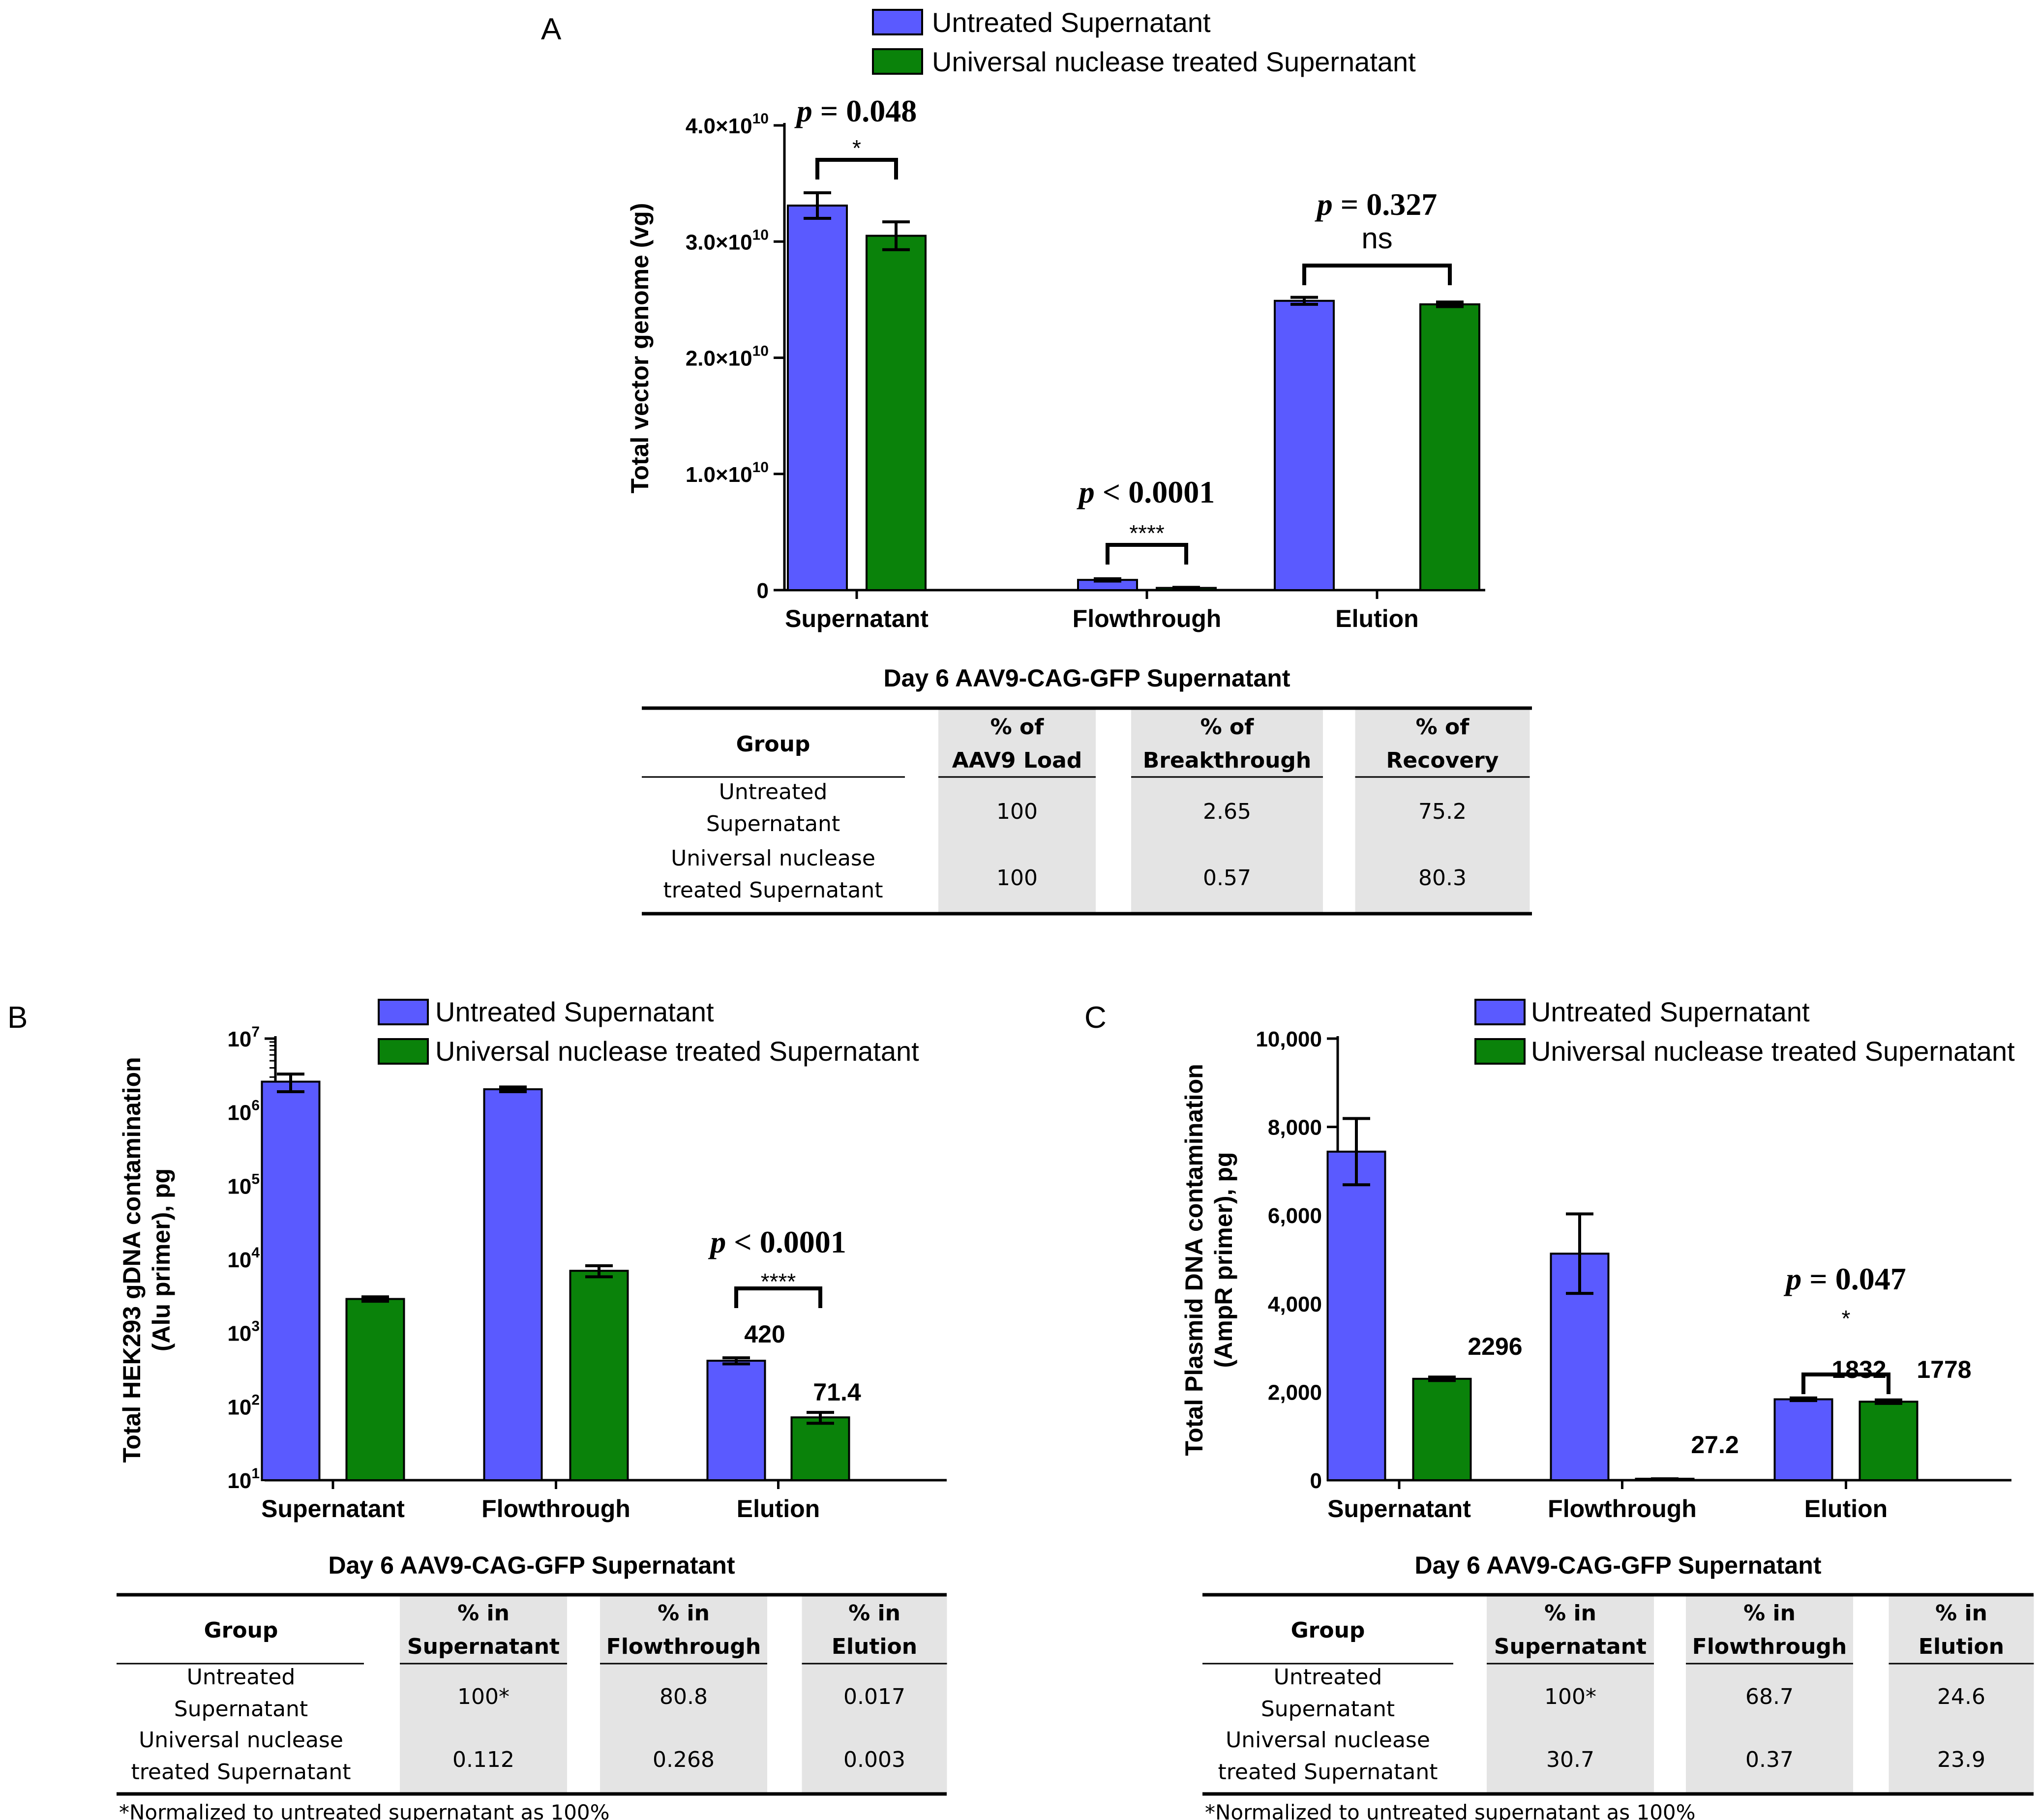  Describe the element at coordinates (897, 61) in the screenshot. I see `legend-a-treated-swatch` at that location.